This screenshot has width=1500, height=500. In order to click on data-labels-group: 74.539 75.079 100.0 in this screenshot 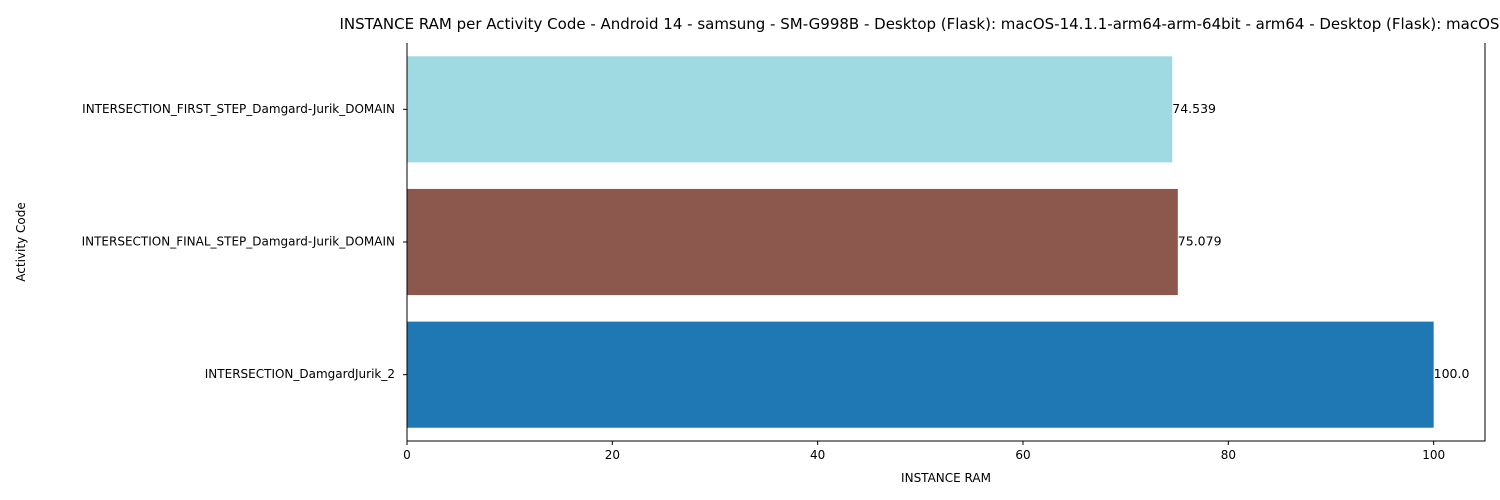, I will do `click(1320, 241)`.